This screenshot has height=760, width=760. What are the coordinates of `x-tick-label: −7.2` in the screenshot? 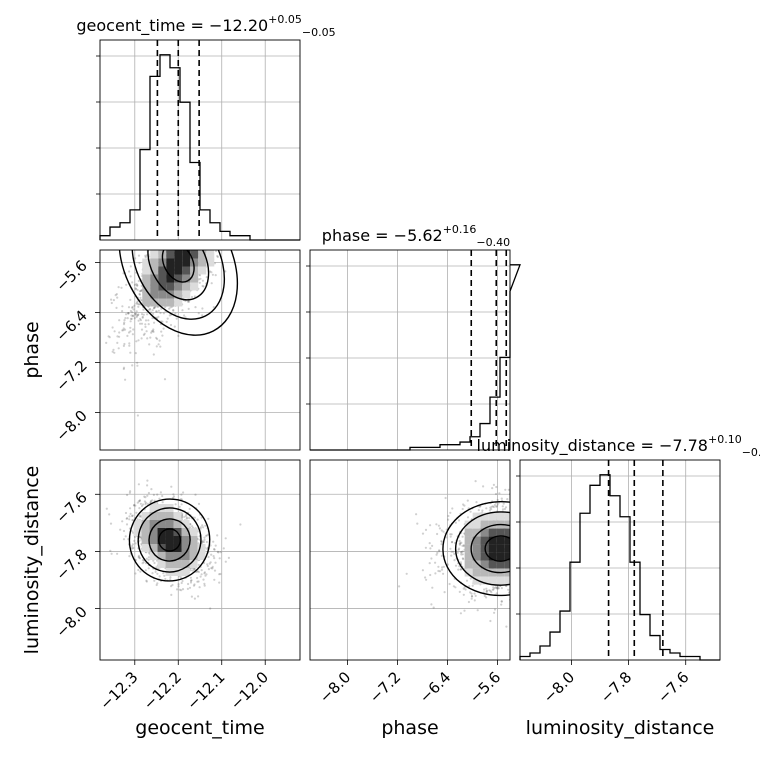 It's located at (385, 687).